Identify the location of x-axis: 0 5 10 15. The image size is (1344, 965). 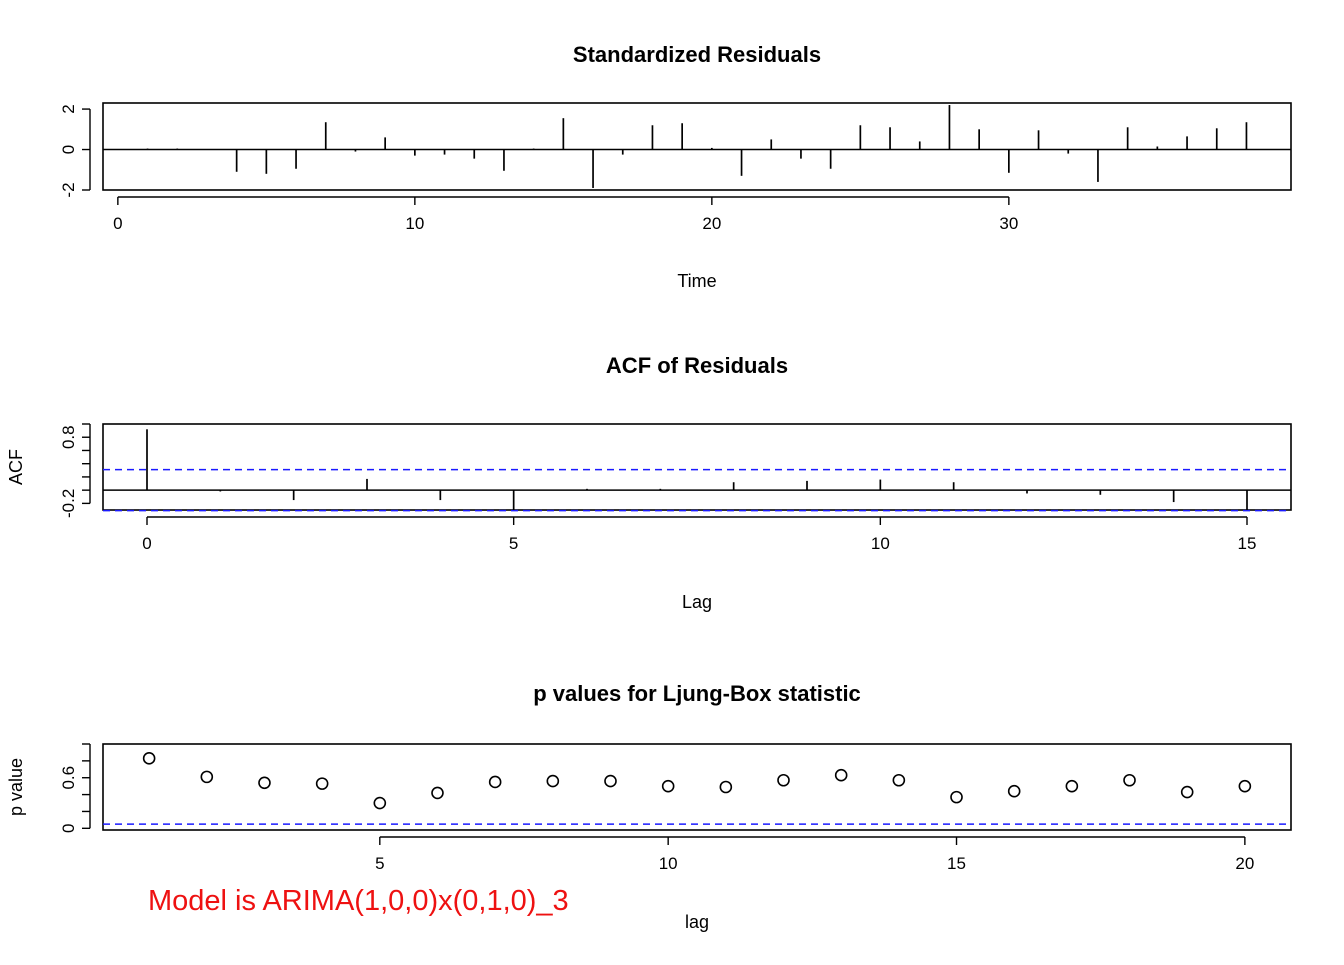
(699, 534).